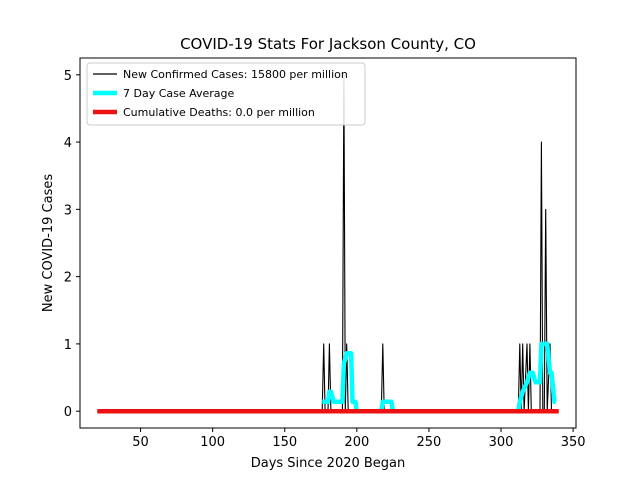 This screenshot has width=640, height=480. Describe the element at coordinates (356, 442) in the screenshot. I see `x-tick-label: 200` at that location.